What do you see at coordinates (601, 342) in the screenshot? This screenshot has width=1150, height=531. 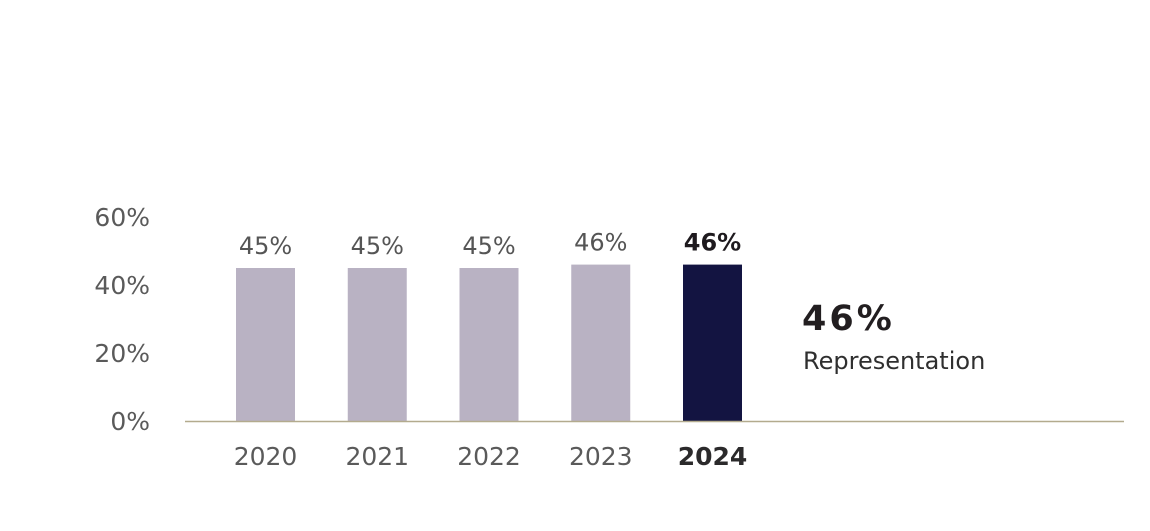 I see `bar-2023` at bounding box center [601, 342].